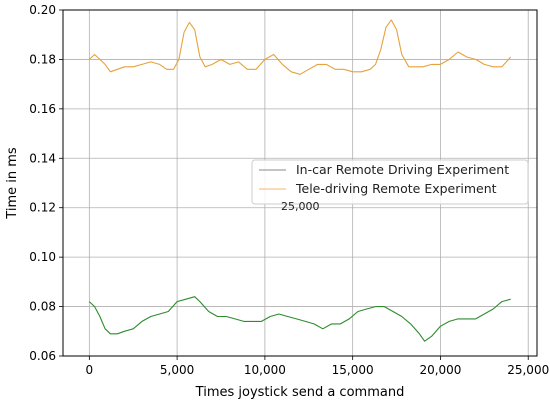  I want to click on y-tick-label: 0.12, so click(42, 208).